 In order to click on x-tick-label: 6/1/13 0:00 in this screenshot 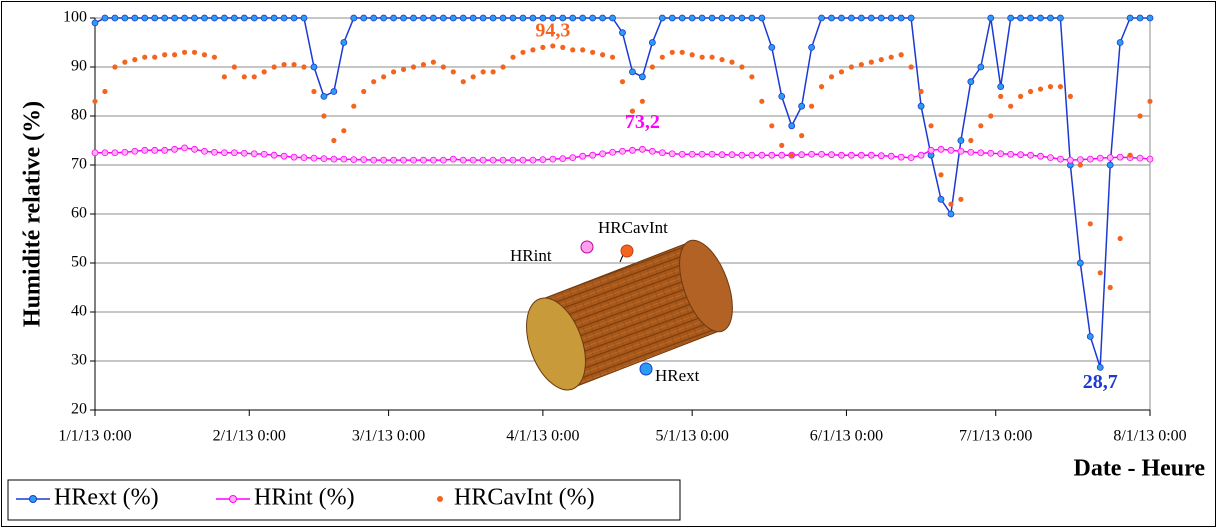, I will do `click(846, 436)`.